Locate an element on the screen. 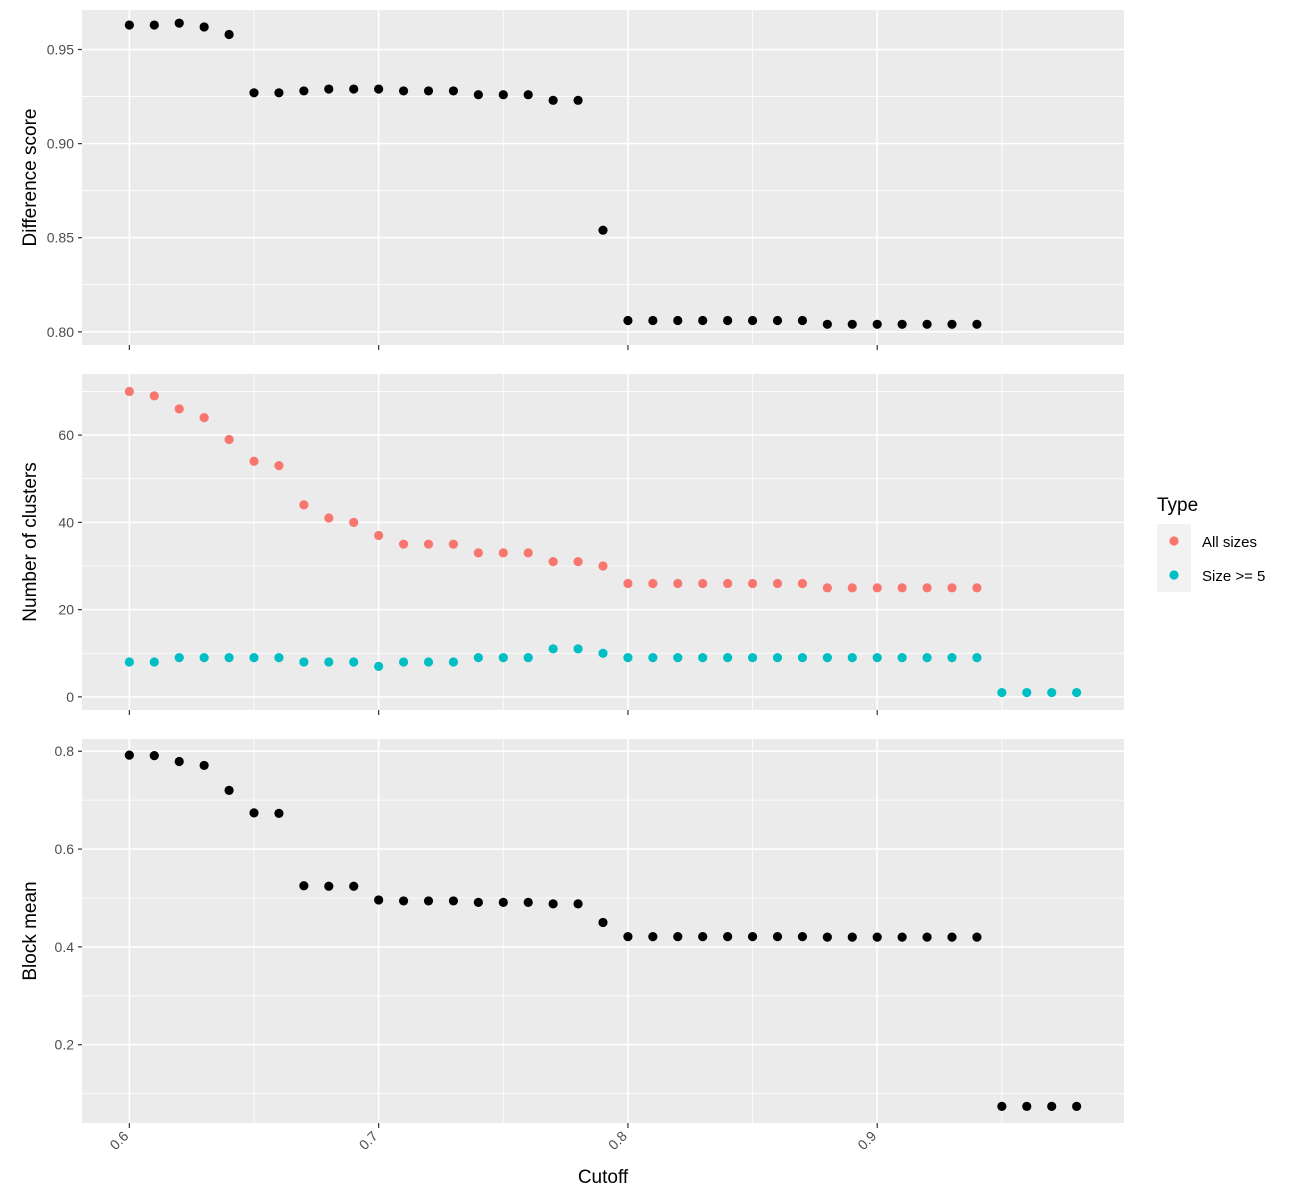 This screenshot has height=1200, width=1300. x-axis-title: Cutoff is located at coordinates (603, 1177).